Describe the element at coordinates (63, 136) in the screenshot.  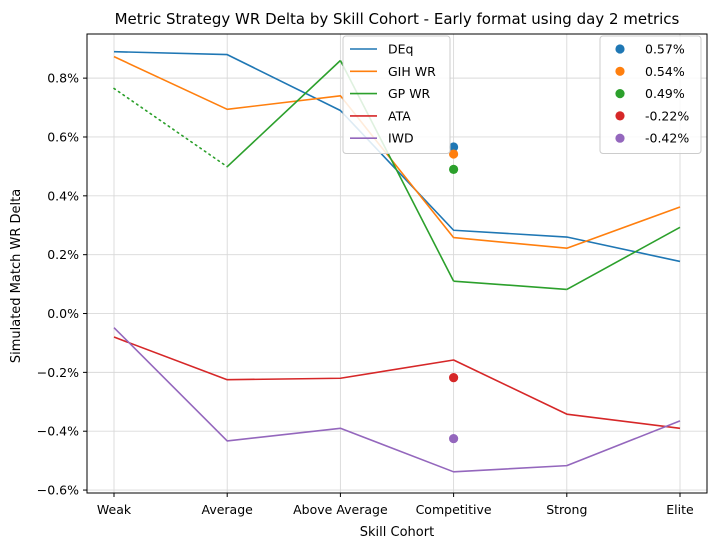
I see `y-tick-label-6: 0.6%` at that location.